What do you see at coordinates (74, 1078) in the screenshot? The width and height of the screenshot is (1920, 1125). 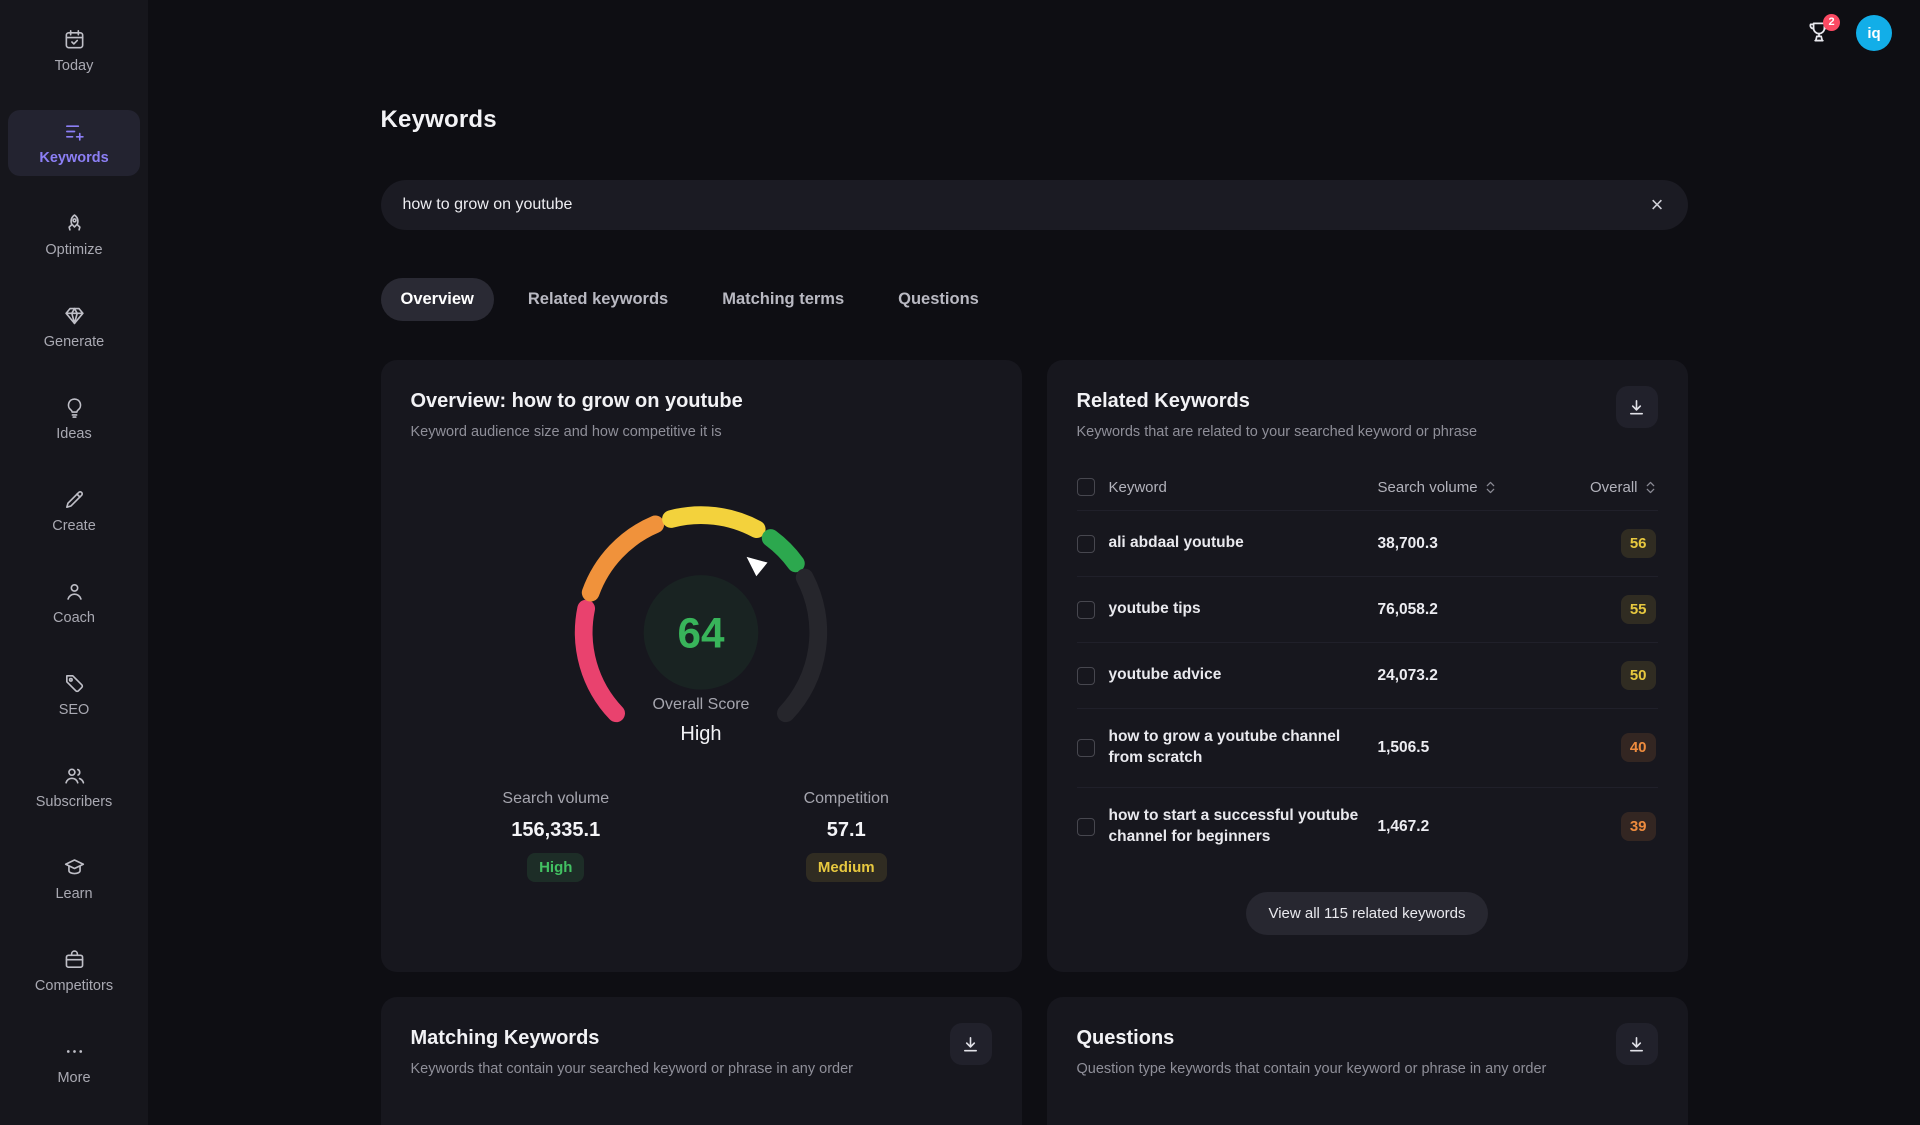 I see `sidebar-item-label: More` at bounding box center [74, 1078].